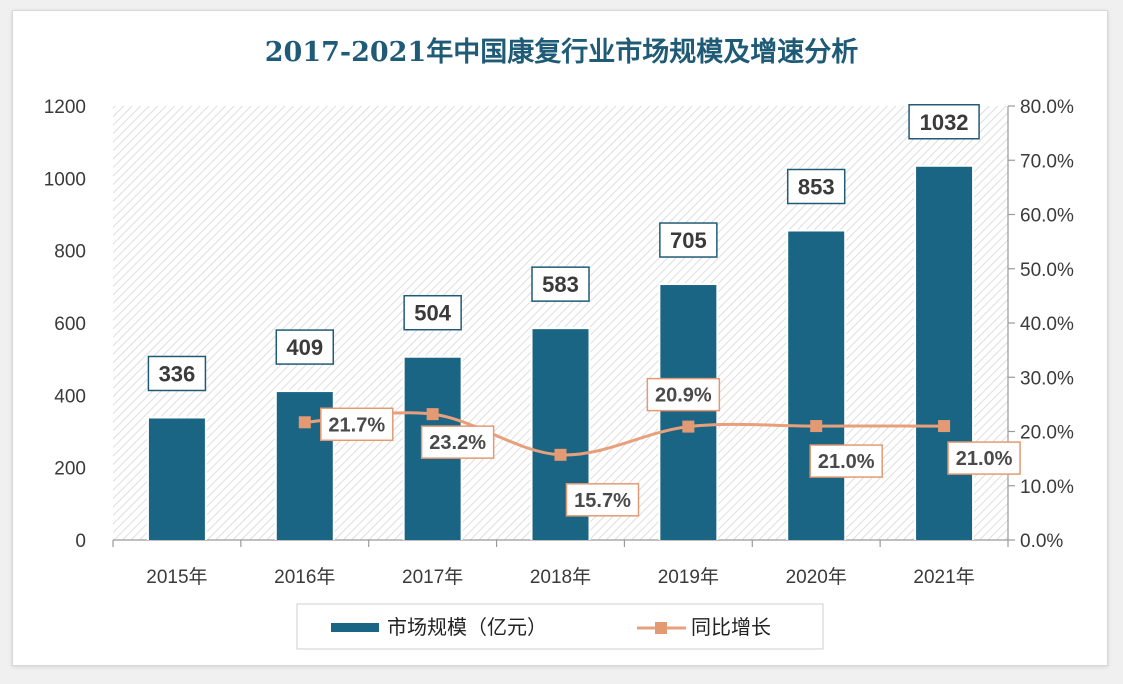 The image size is (1123, 684). Describe the element at coordinates (70, 252) in the screenshot. I see `y-left-tick-label: 800` at that location.